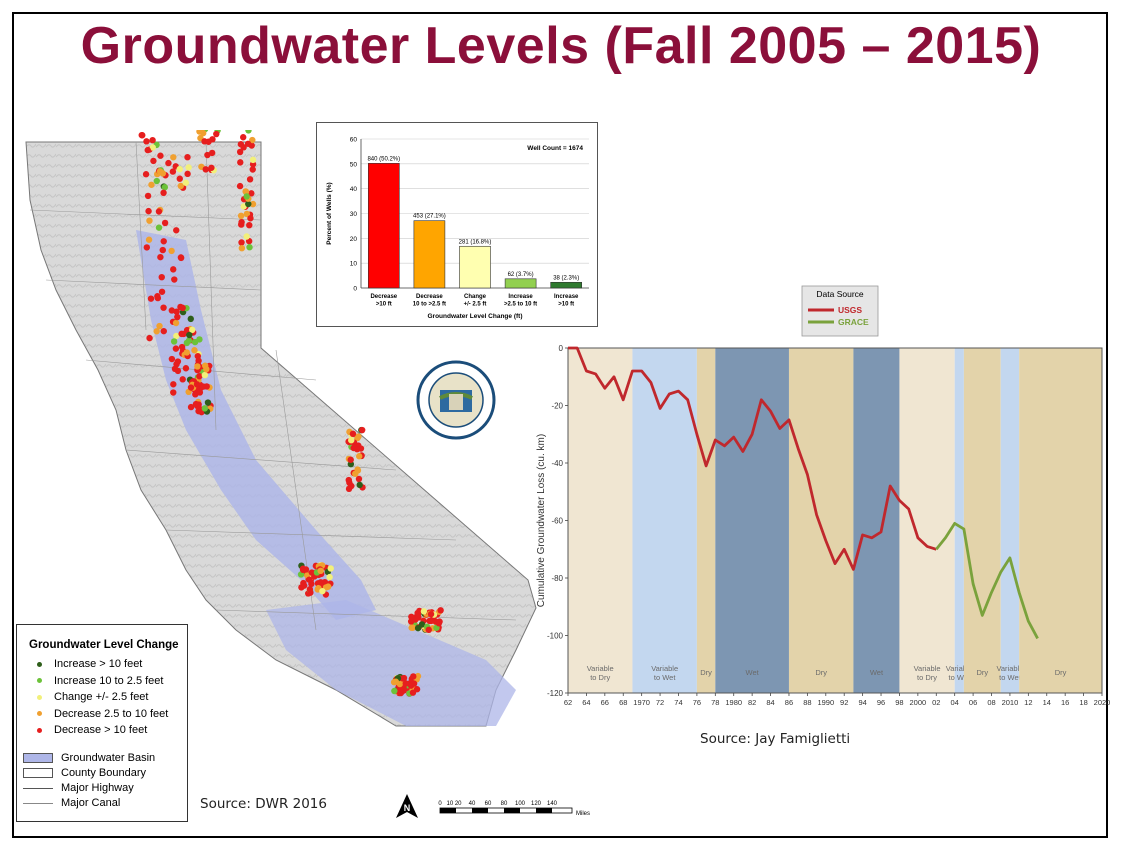 This screenshot has width=1122, height=850. I want to click on legend-swatch, so click(38, 758).